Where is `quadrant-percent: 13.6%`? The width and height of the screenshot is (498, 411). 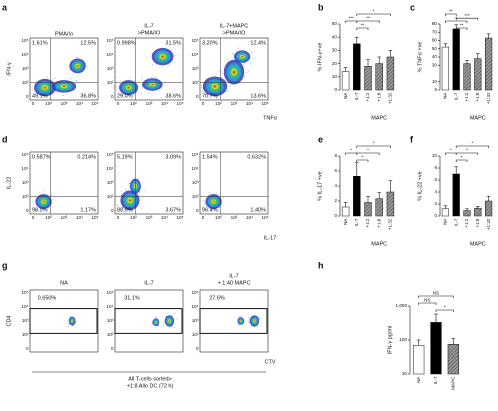 quadrant-percent: 13.6% is located at coordinates (258, 96).